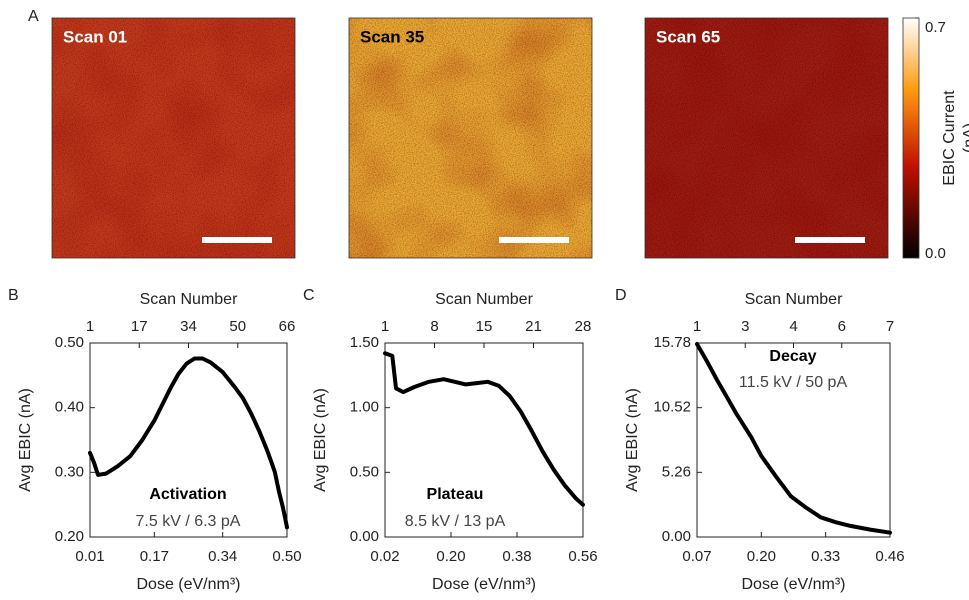 This screenshot has width=969, height=600. Describe the element at coordinates (287, 326) in the screenshot. I see `x2-tick-label: 66` at that location.